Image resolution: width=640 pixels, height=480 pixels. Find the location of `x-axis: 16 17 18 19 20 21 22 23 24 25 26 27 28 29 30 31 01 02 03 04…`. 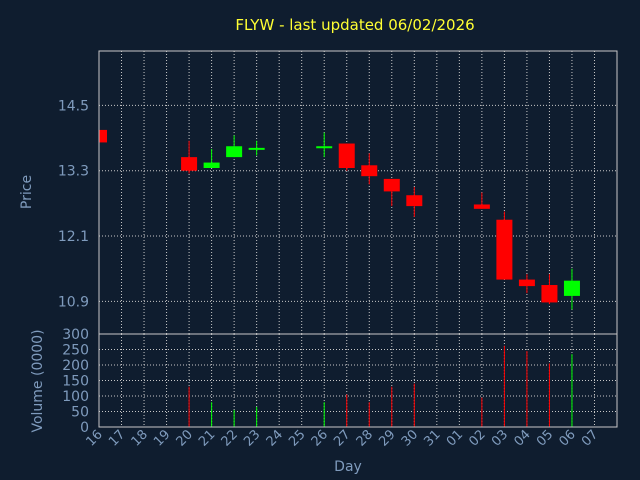

x-axis: 16 17 18 19 20 21 22 23 24 25 26 27 28 29 30 31 01 02 03 04… is located at coordinates (343, 438).